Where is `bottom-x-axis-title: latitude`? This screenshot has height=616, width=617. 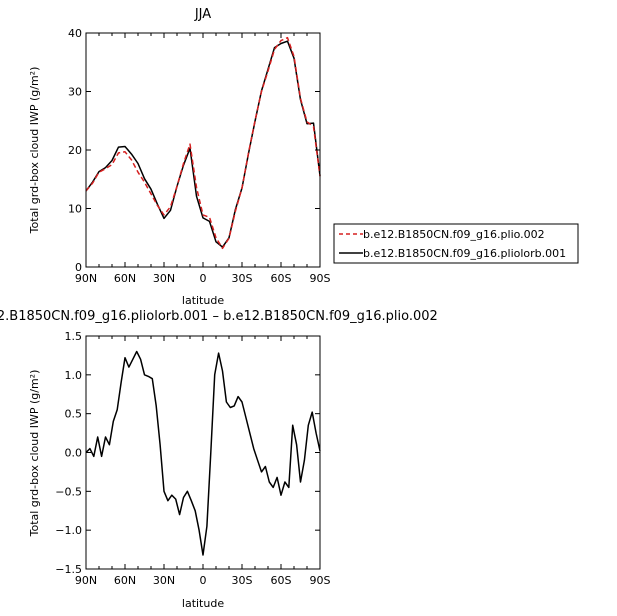 bottom-x-axis-title: latitude is located at coordinates (203, 603).